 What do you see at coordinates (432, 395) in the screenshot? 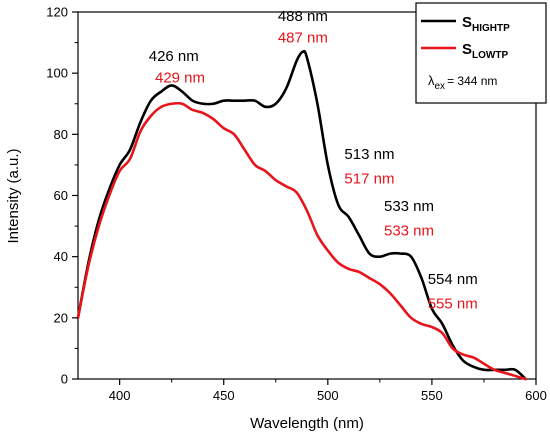
I see `x-tick-label: 550` at bounding box center [432, 395].